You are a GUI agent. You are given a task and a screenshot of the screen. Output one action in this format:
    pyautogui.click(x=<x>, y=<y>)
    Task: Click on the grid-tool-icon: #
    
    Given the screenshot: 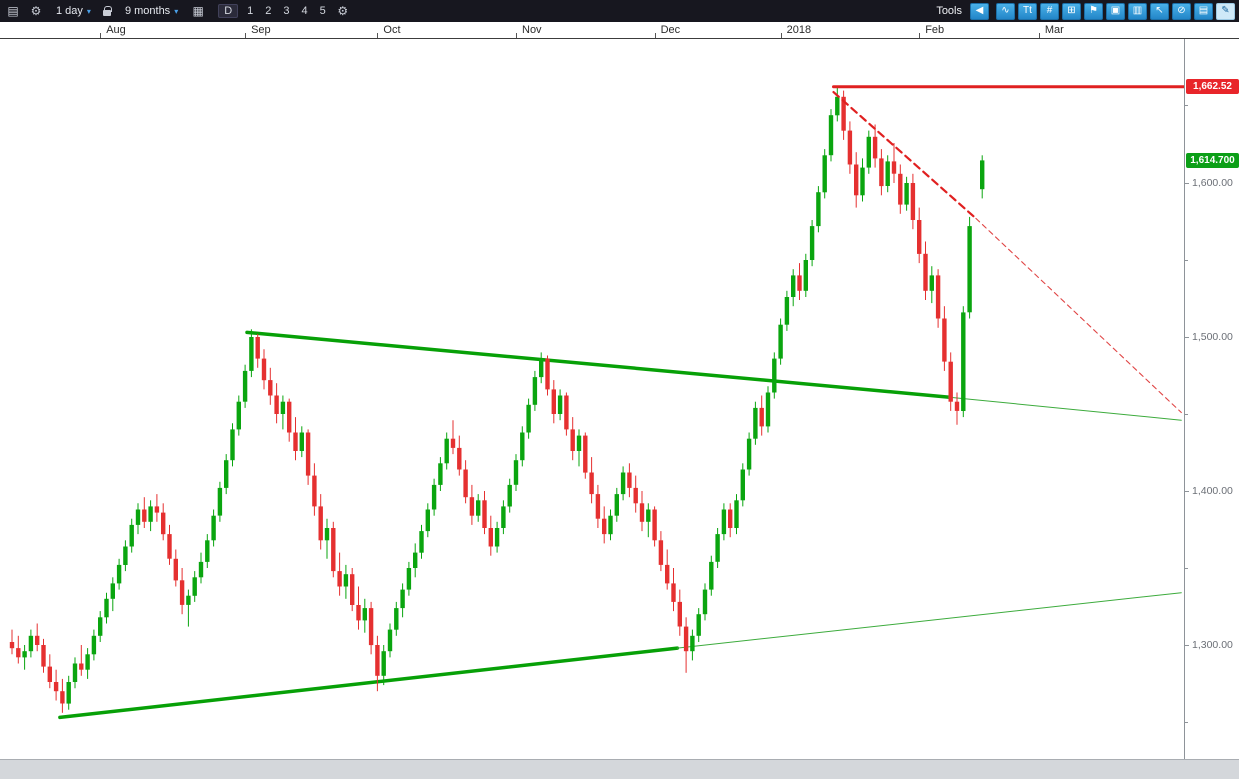 What is the action you would take?
    pyautogui.click(x=1049, y=11)
    